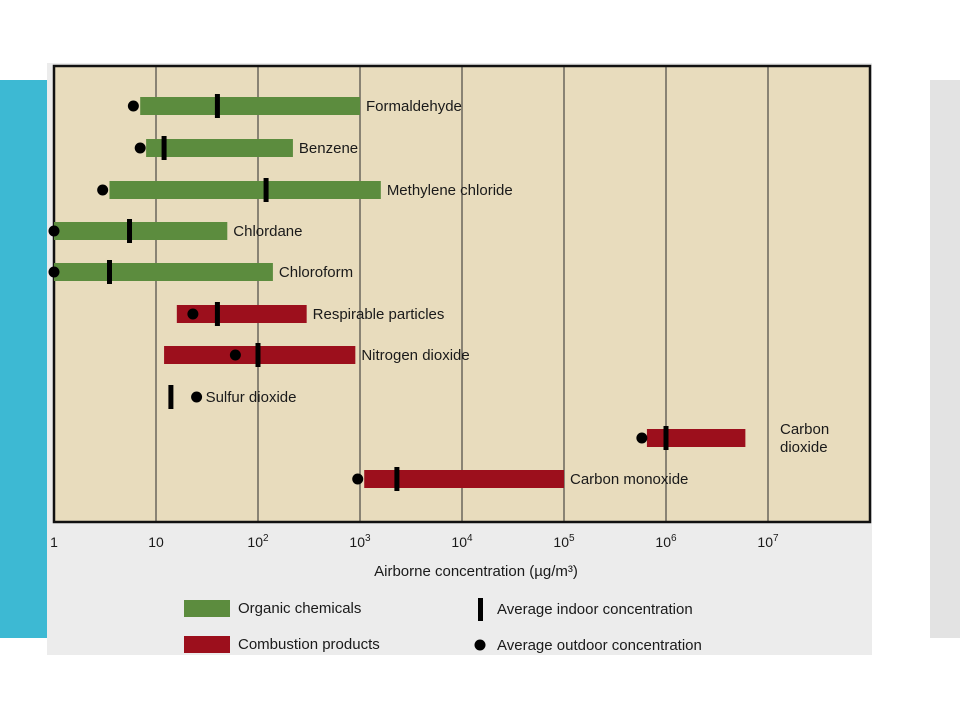  What do you see at coordinates (480, 609) in the screenshot?
I see `legend-indoor-marker` at bounding box center [480, 609].